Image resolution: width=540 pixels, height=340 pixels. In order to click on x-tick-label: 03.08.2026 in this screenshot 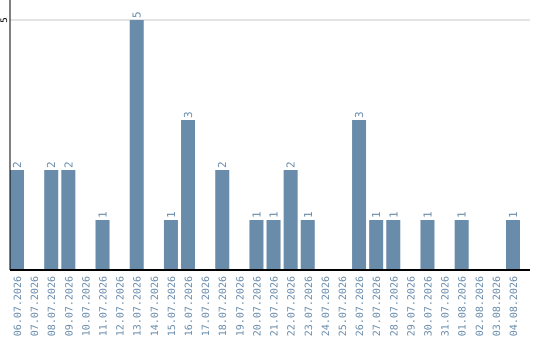, I will do `click(497, 306)`.